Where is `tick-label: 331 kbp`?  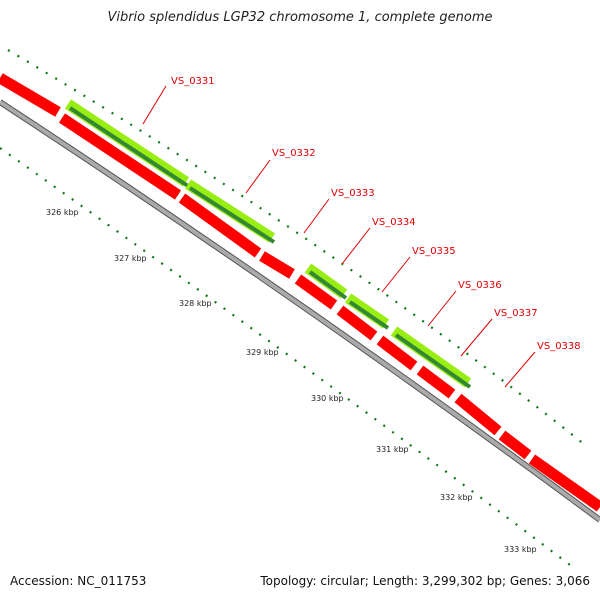 tick-label: 331 kbp is located at coordinates (392, 449).